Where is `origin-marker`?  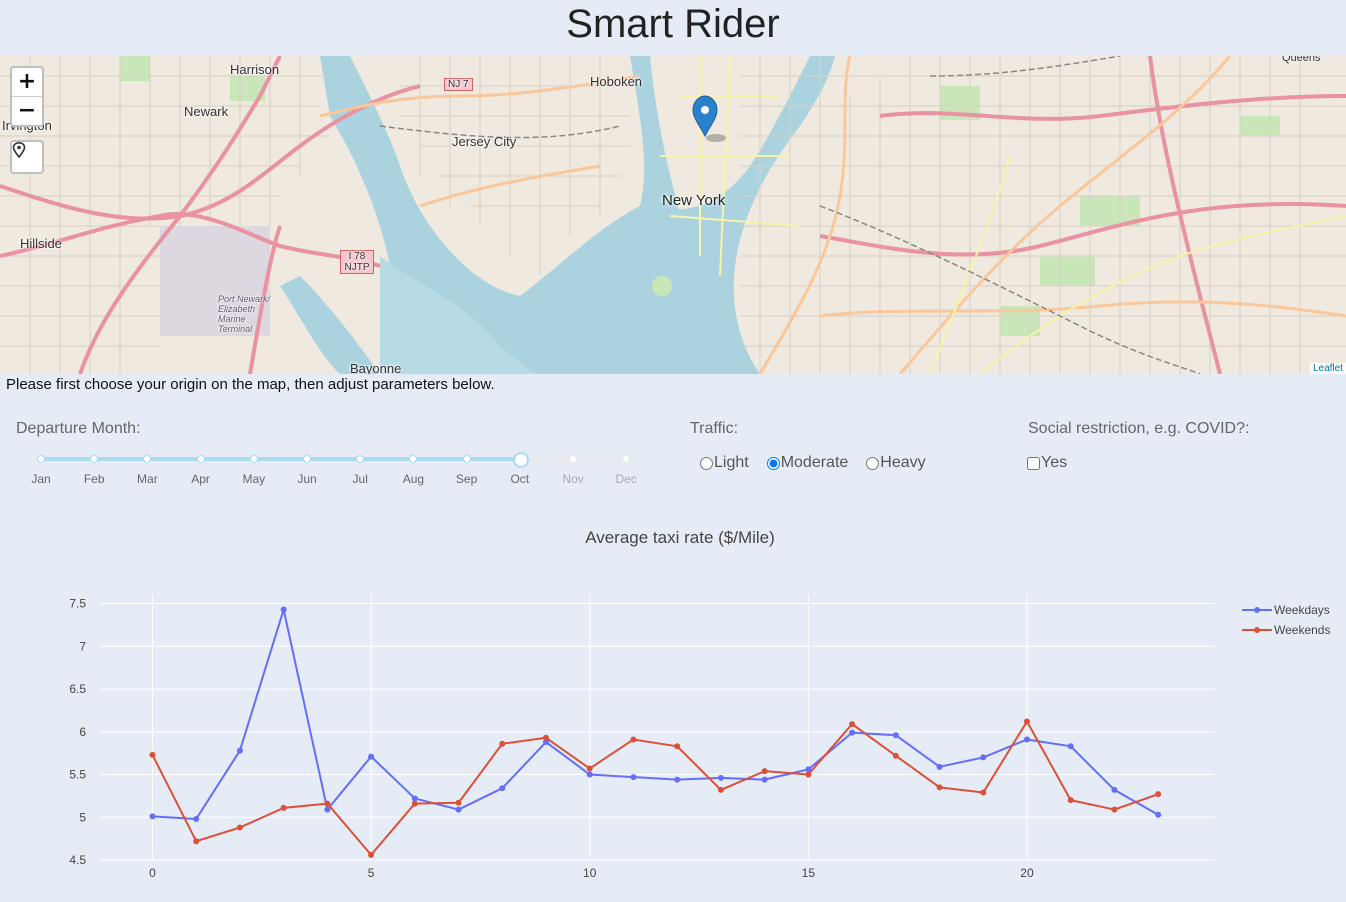 origin-marker is located at coordinates (709, 118).